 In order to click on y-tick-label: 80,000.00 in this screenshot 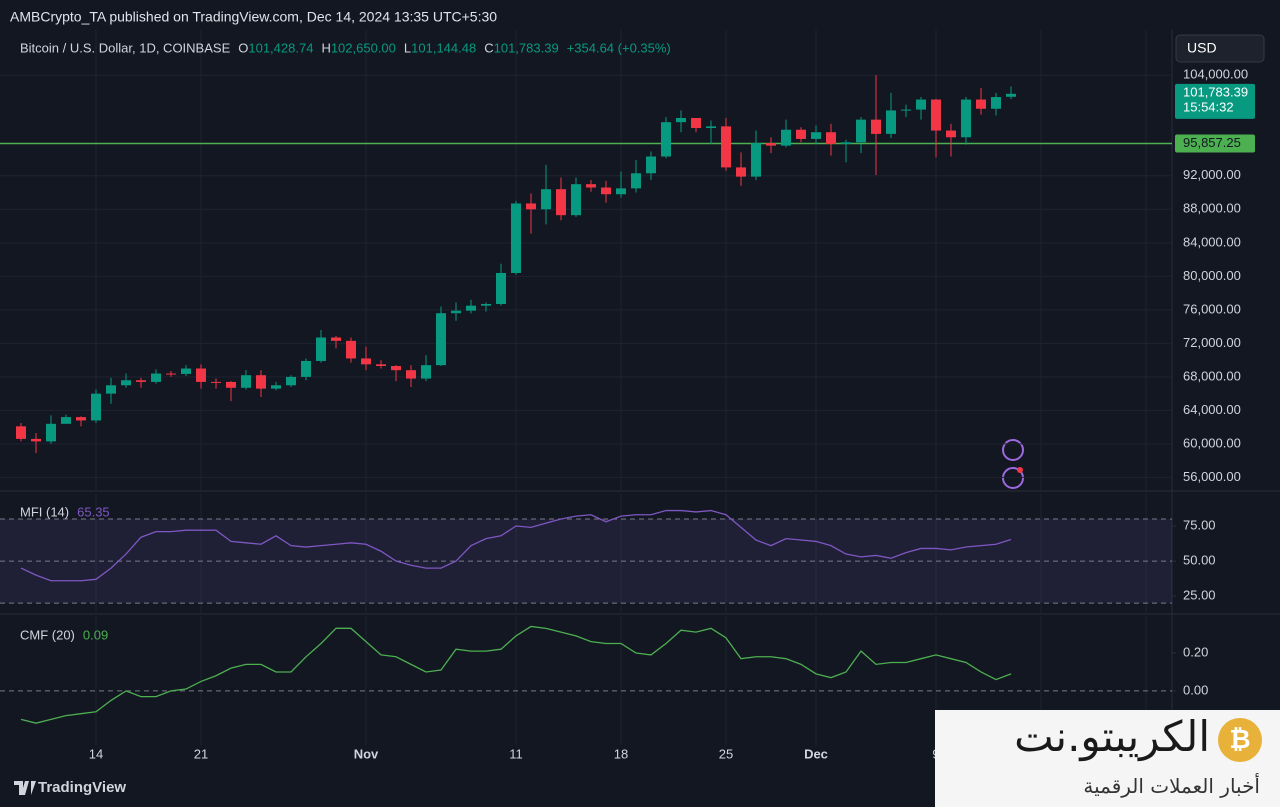, I will do `click(1212, 275)`.